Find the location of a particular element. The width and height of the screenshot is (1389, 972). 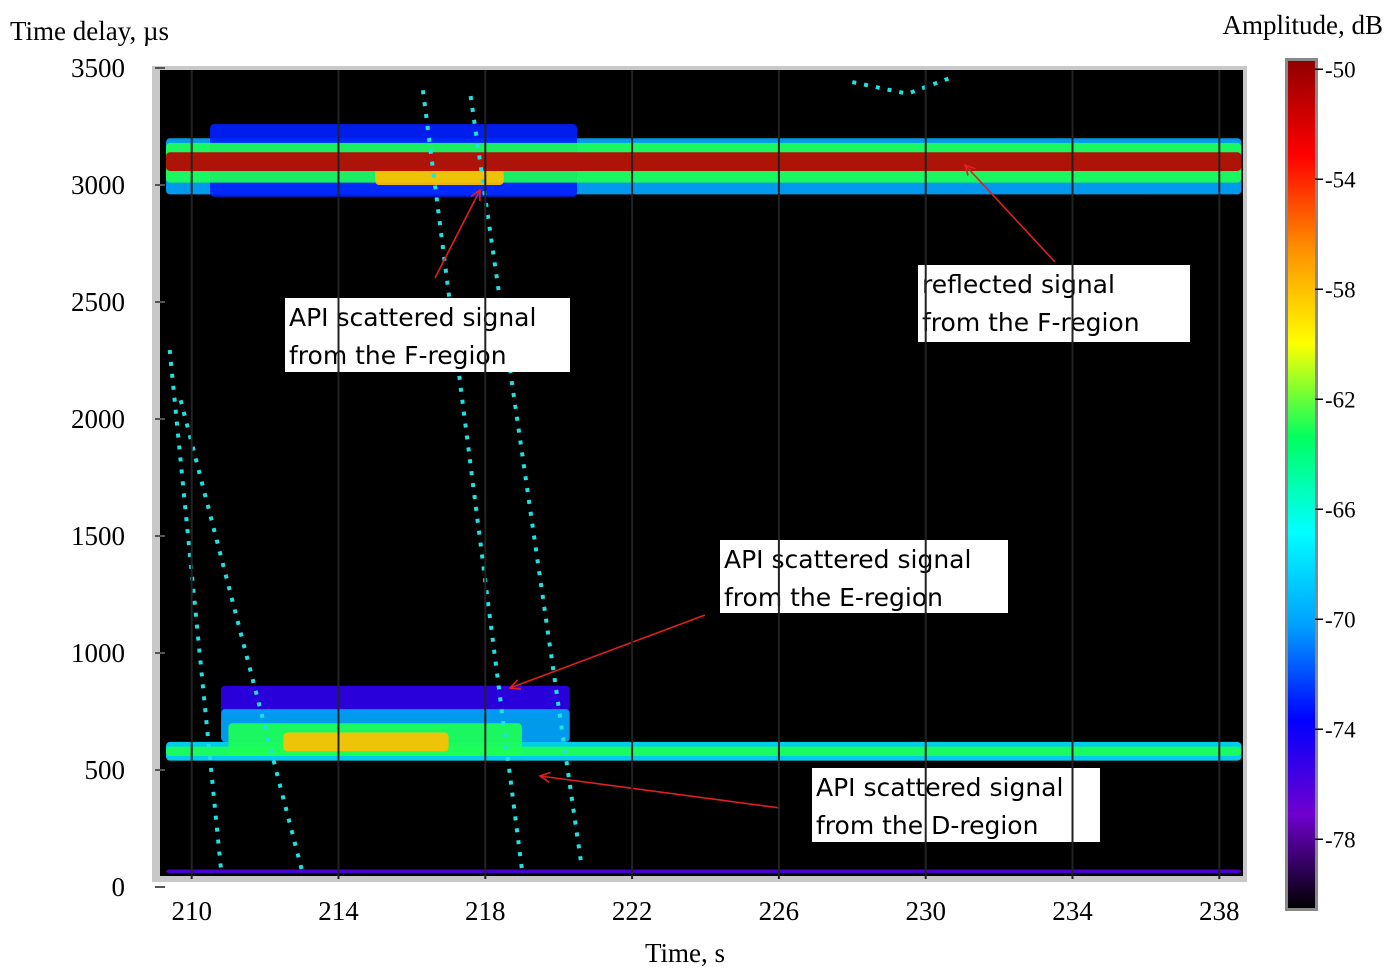

y-tick-label: 3500 is located at coordinates (98, 68).